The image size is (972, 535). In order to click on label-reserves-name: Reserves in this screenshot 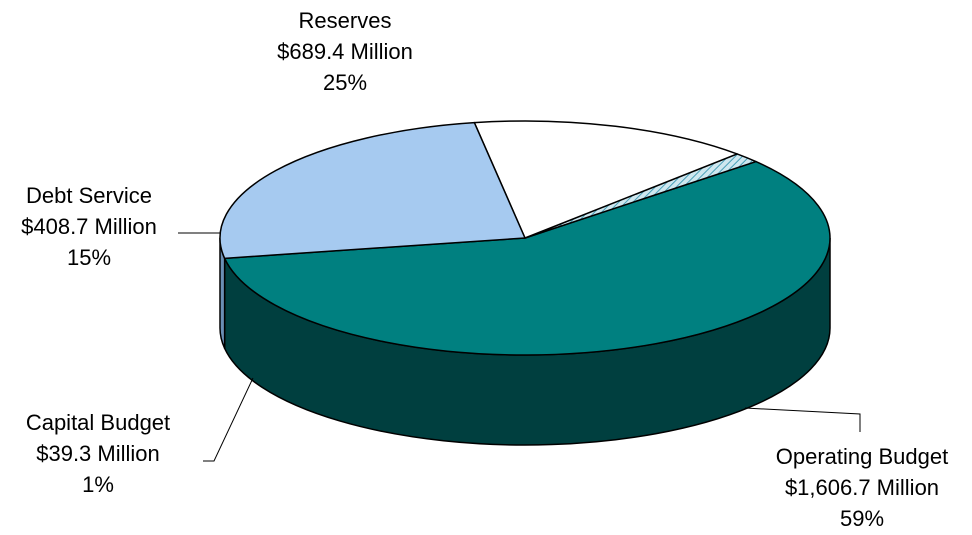, I will do `click(345, 20)`.